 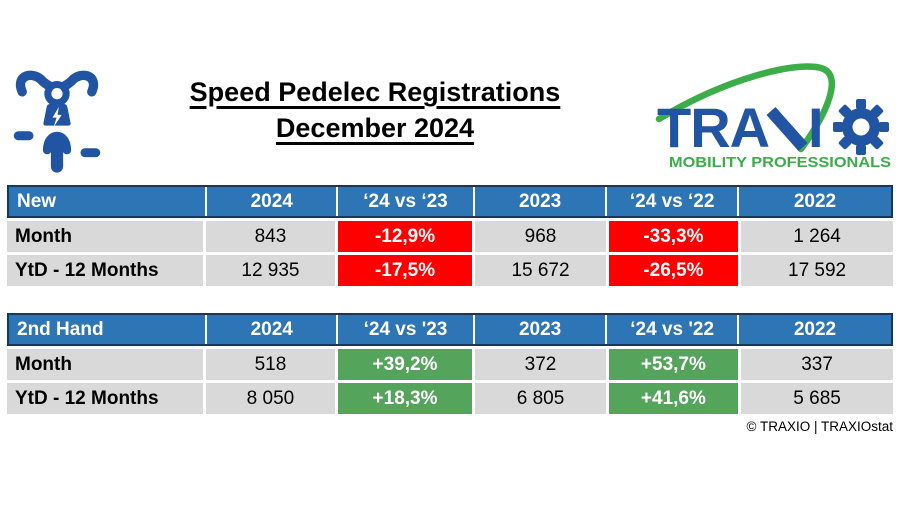 I want to click on table-cell: 843, so click(x=270, y=236).